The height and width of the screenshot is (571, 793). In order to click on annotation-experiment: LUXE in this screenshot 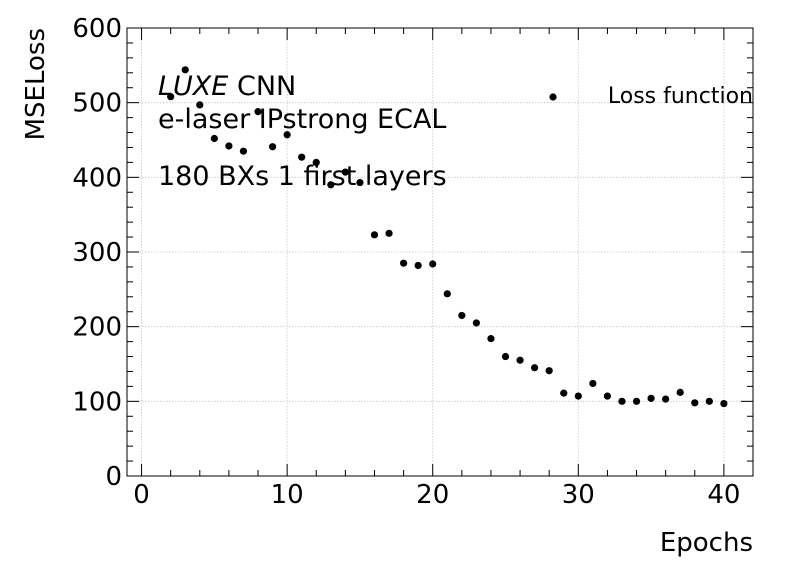, I will do `click(193, 86)`.